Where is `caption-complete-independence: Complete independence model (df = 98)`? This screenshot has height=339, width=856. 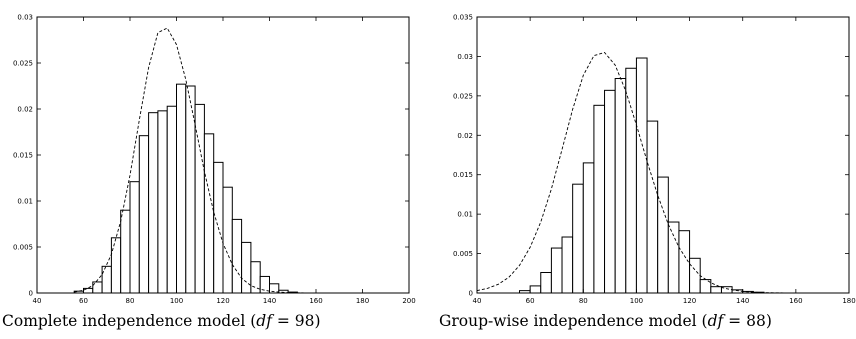
caption-complete-independence: Complete independence model (df = 98) is located at coordinates (161, 321).